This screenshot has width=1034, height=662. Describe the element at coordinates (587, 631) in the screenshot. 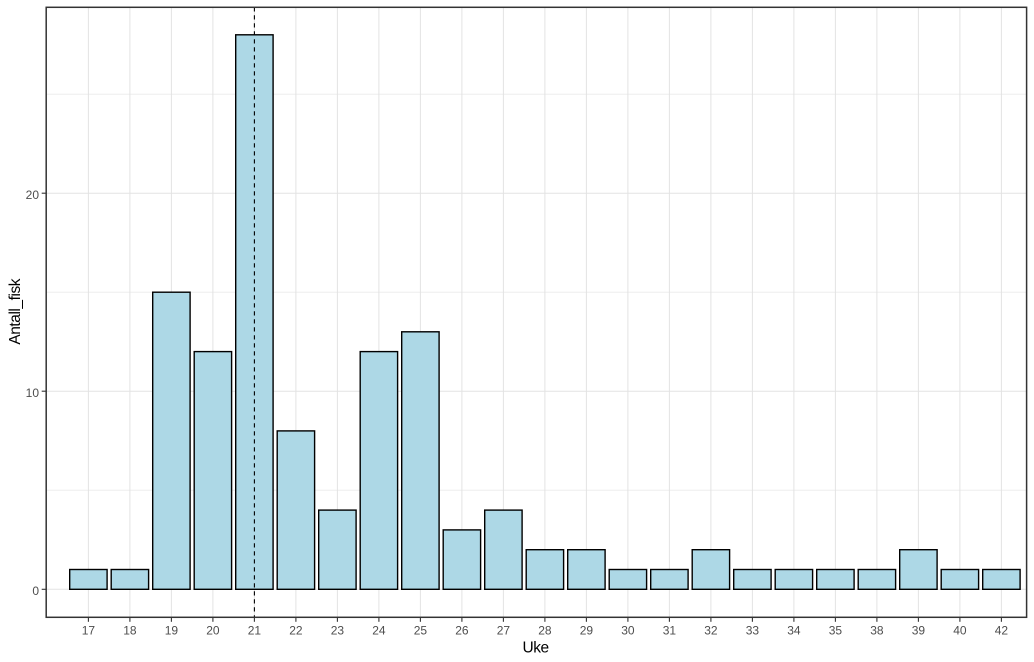

I see `svg-text: 29` at that location.